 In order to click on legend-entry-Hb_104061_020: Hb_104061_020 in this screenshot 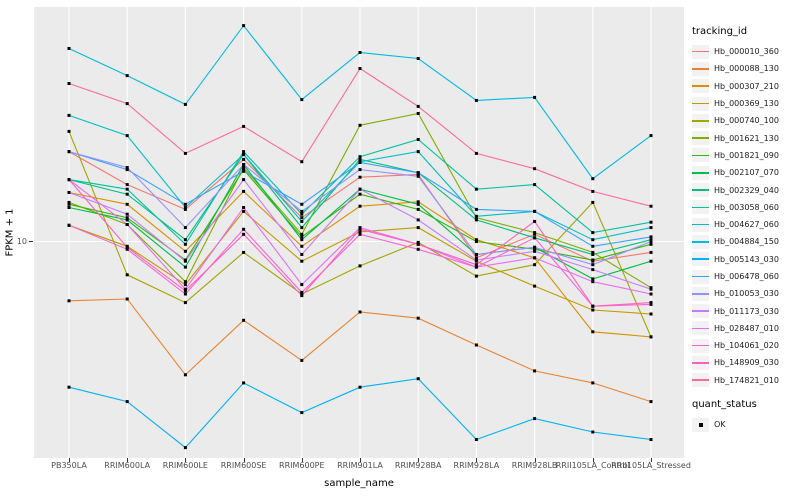, I will do `click(745, 345)`.